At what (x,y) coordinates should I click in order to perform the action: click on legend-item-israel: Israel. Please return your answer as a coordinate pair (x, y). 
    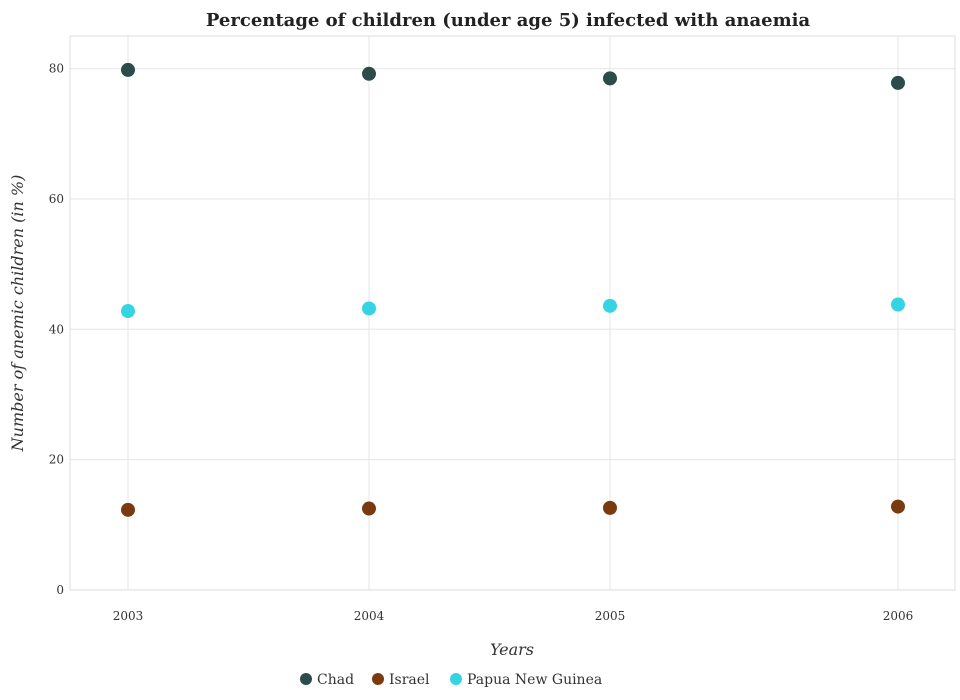
    Looking at the image, I should click on (401, 680).